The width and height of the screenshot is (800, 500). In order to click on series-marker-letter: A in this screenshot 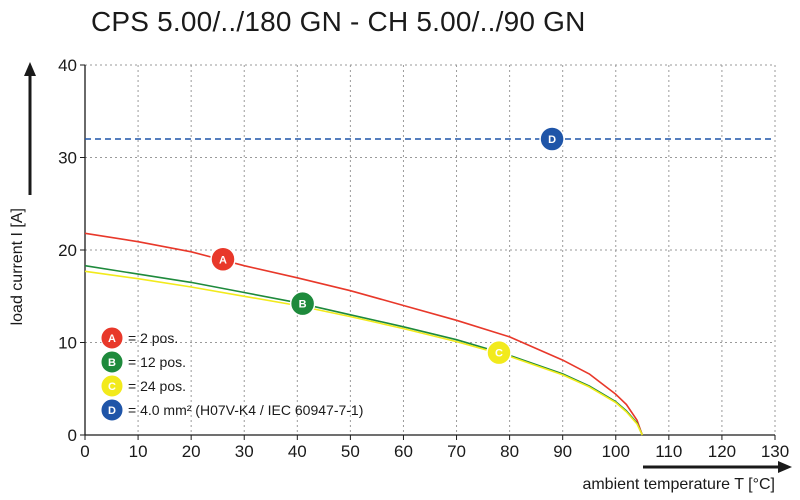, I will do `click(223, 260)`.